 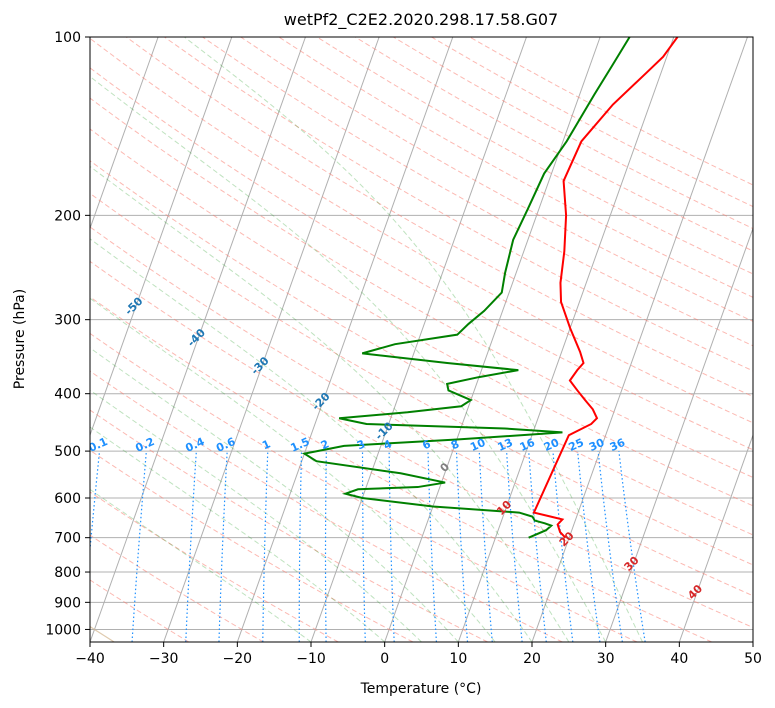 I want to click on y-tick-label: 500, so click(x=67, y=452).